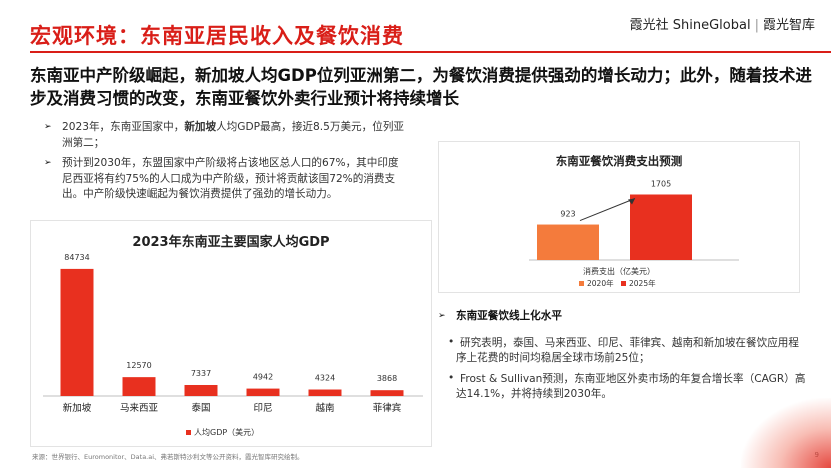 This screenshot has width=831, height=468. I want to click on gdp-category-label-2: 泰国, so click(200, 408).